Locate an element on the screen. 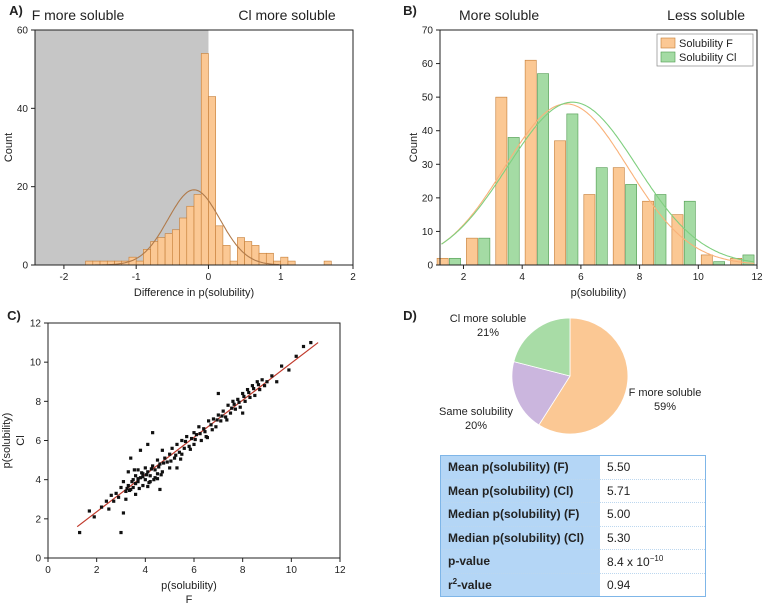 The image size is (765, 609). panel-a-ytick-label: 40 is located at coordinates (23, 109).